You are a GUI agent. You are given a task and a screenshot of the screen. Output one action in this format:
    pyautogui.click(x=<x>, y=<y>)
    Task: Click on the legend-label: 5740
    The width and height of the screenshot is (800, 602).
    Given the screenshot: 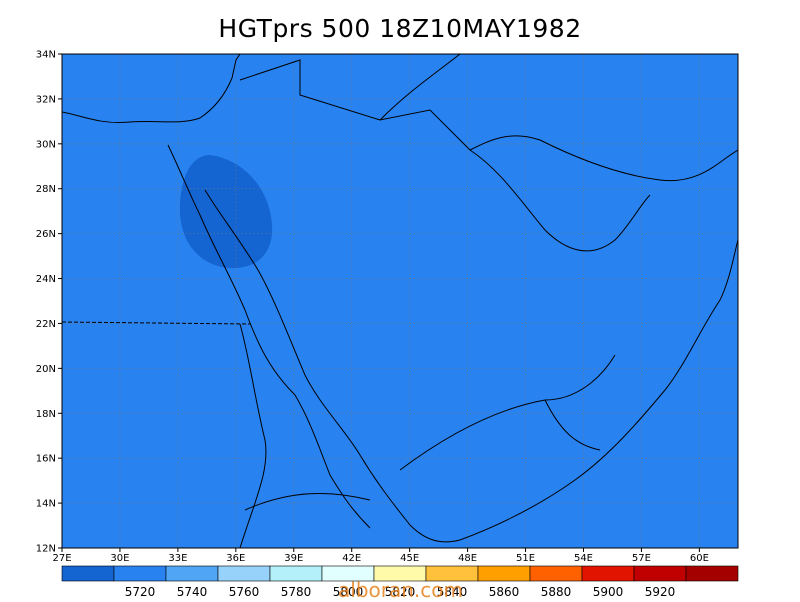 What is the action you would take?
    pyautogui.click(x=192, y=592)
    